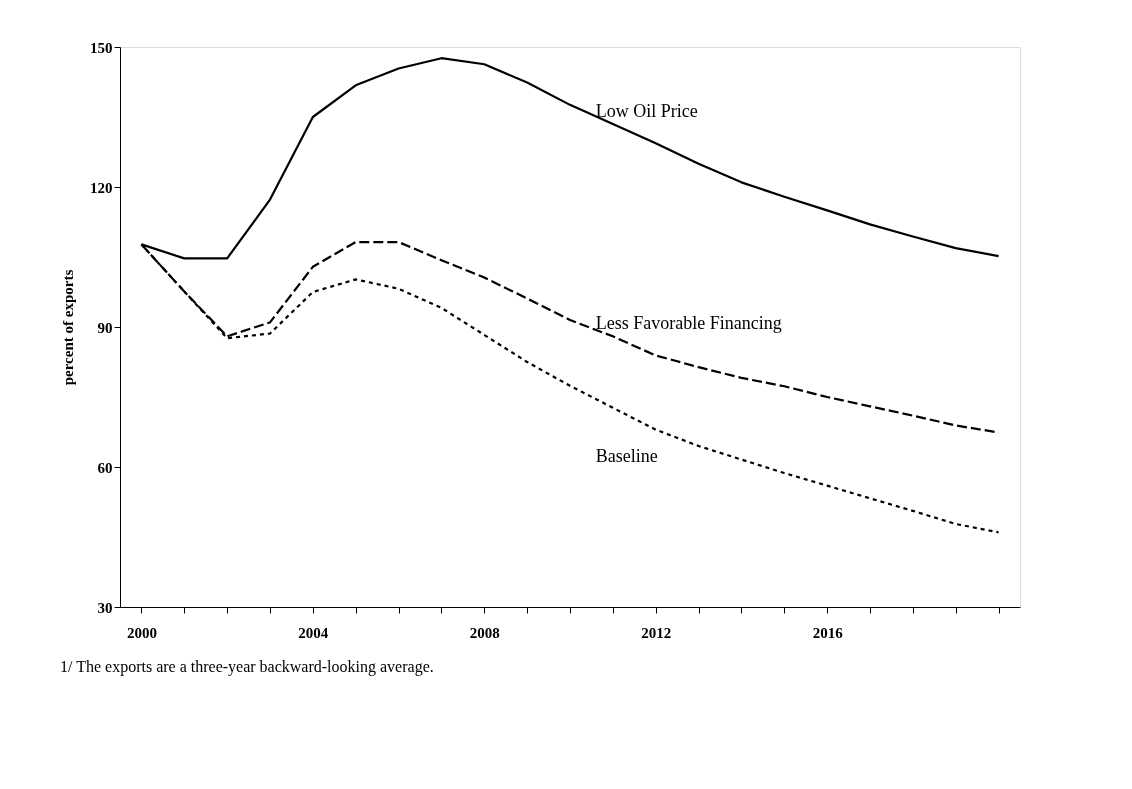  Describe the element at coordinates (247, 667) in the screenshot. I see `text: 1/ The exports are a three-year backward-looking average.` at that location.